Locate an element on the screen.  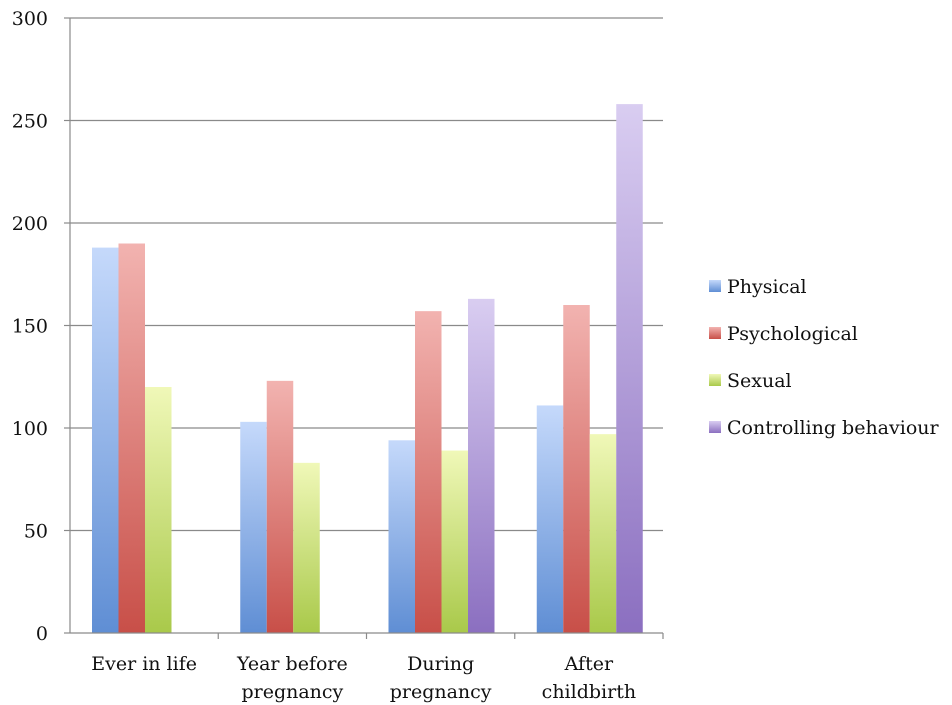
x-tick-label: childbirth is located at coordinates (589, 692).